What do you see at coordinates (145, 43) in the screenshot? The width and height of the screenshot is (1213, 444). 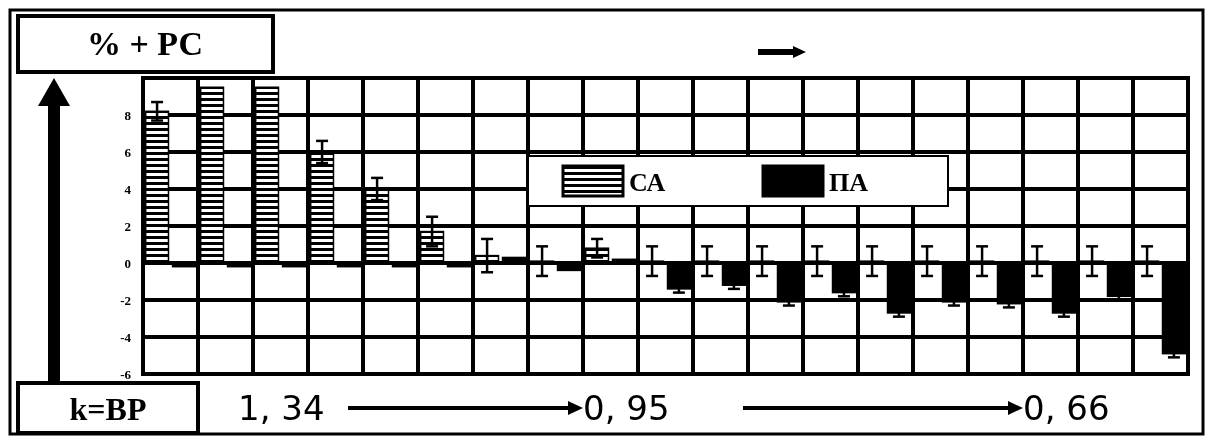 I see `y-axis-title: % + РС` at bounding box center [145, 43].